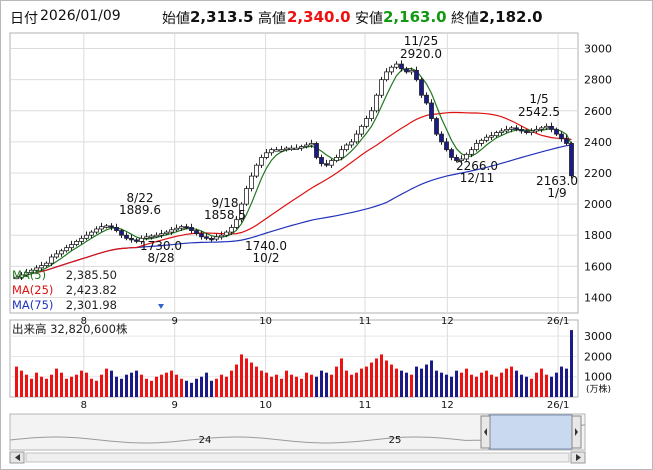 The image size is (653, 470). What do you see at coordinates (176, 19) in the screenshot?
I see `open-label: 始値` at bounding box center [176, 19].